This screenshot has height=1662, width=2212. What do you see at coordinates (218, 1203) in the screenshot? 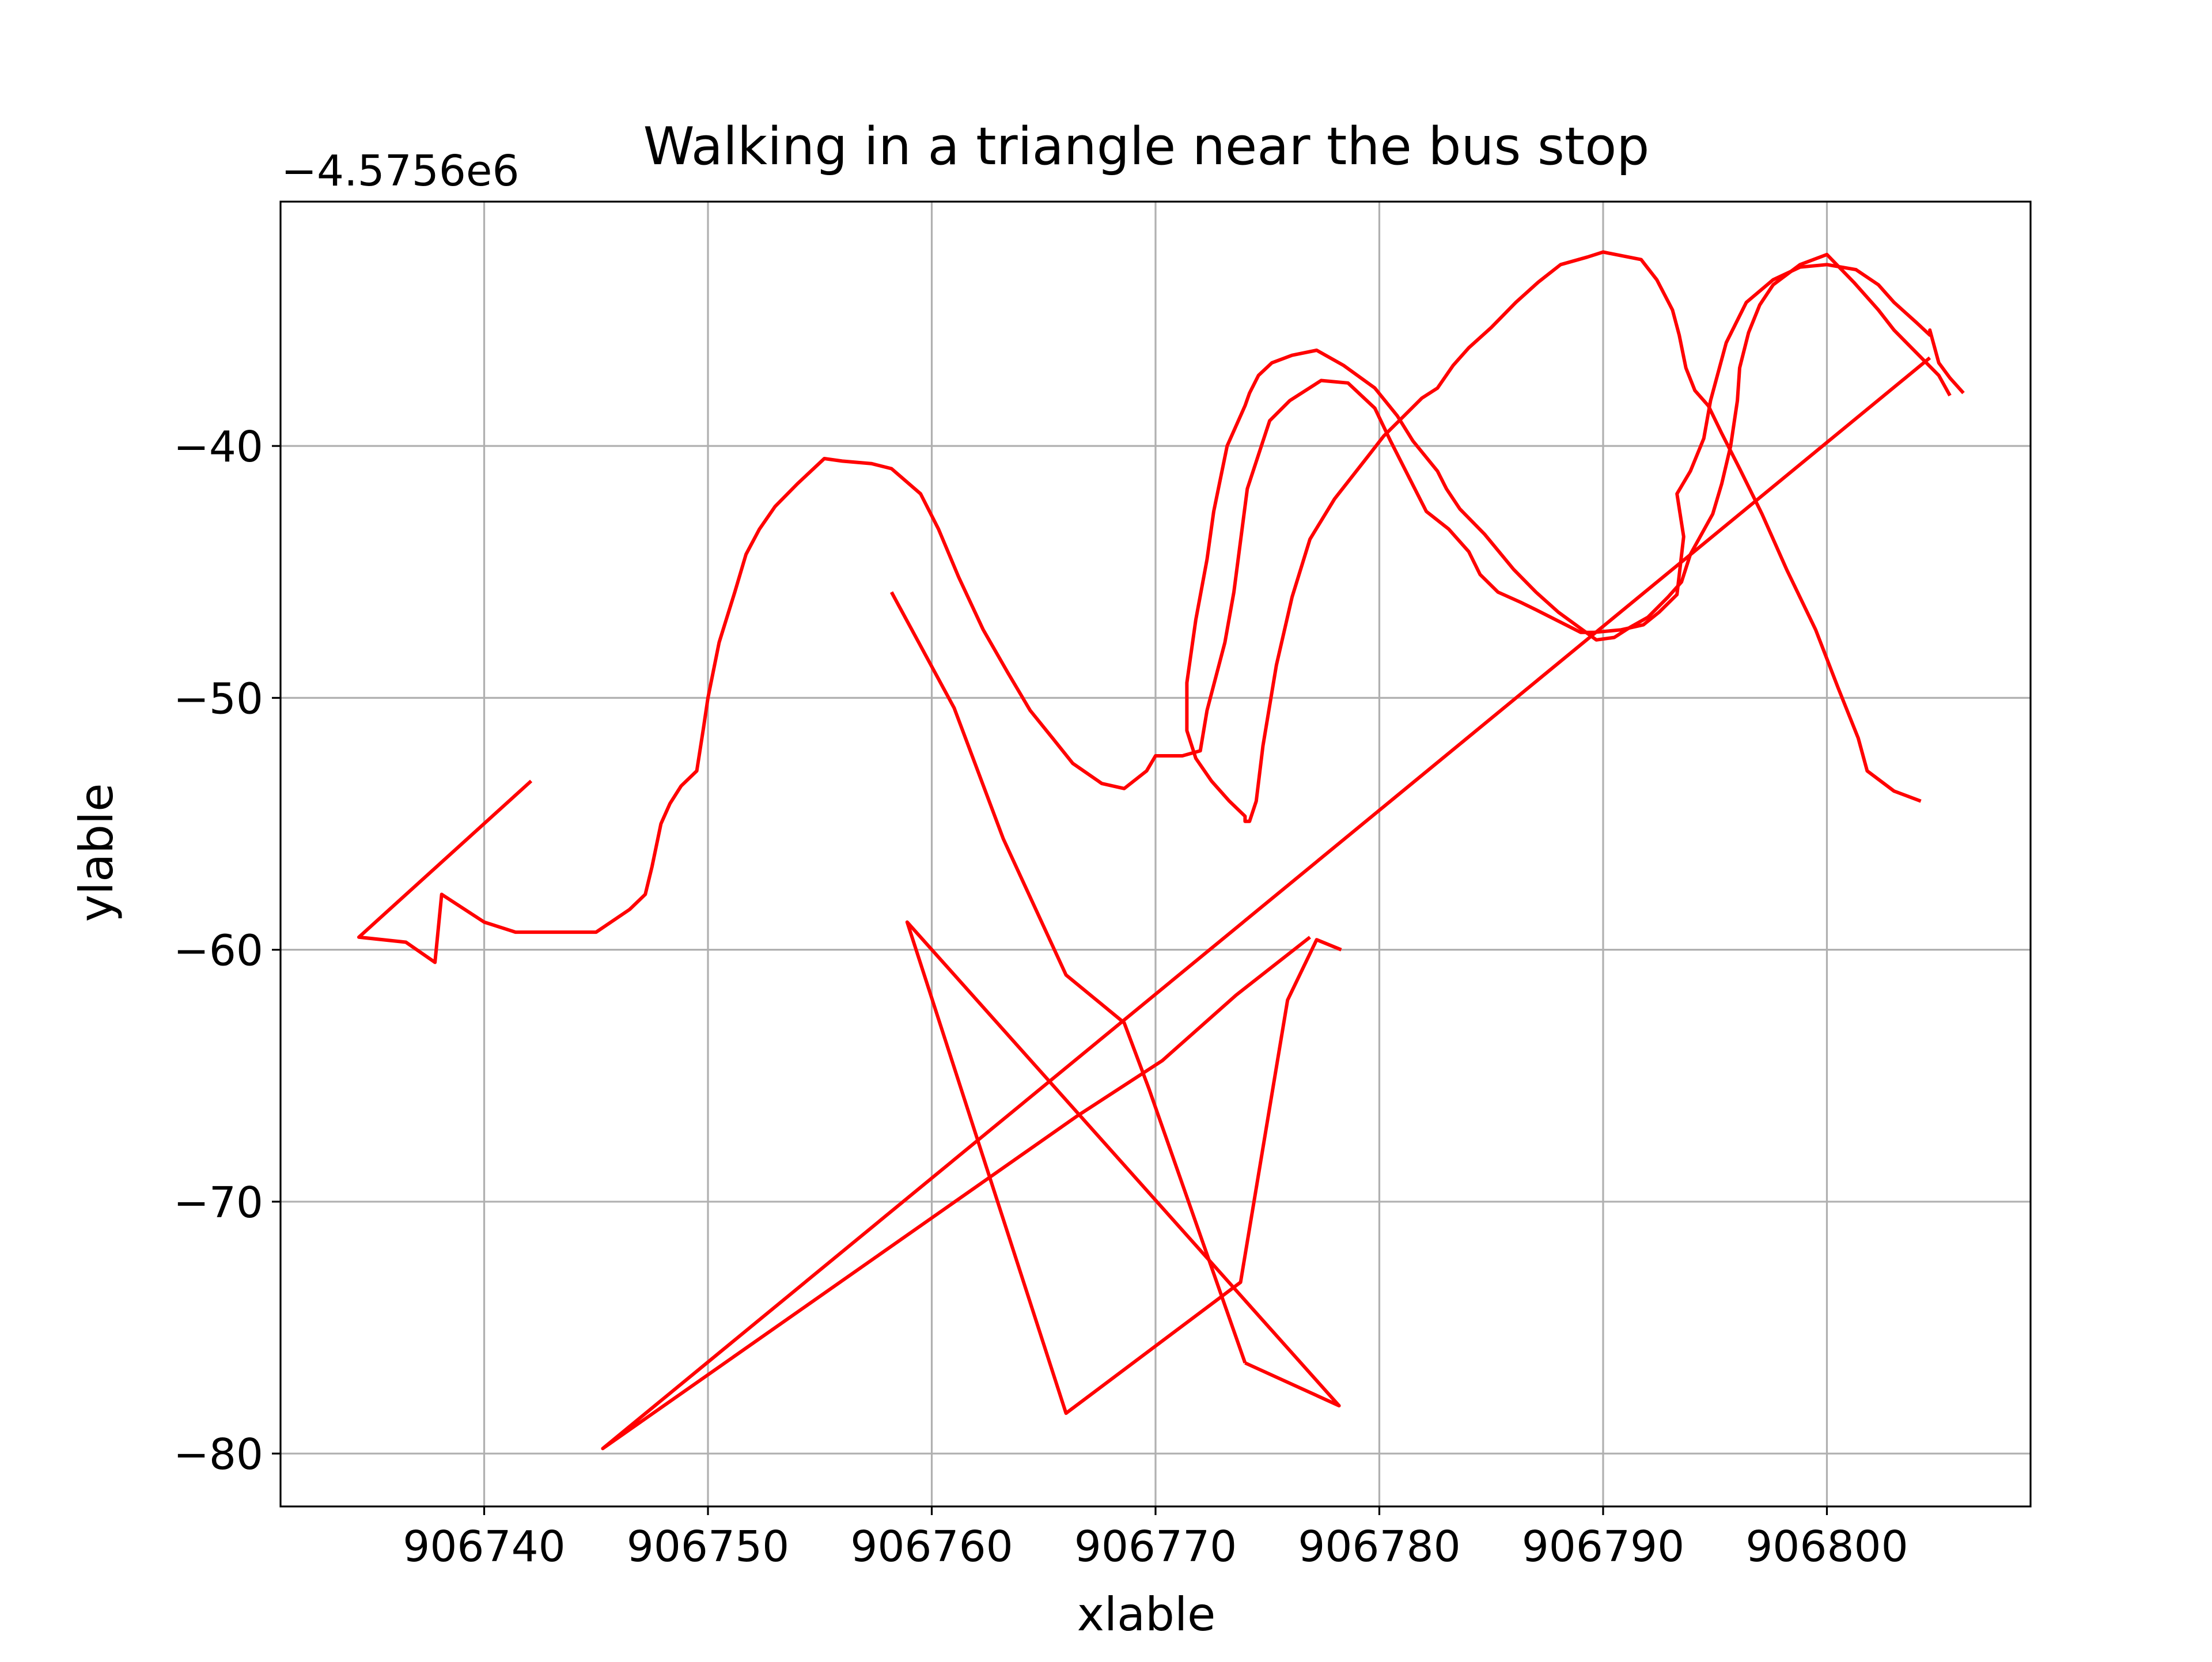
I see `y-tick-label: −70` at bounding box center [218, 1203].